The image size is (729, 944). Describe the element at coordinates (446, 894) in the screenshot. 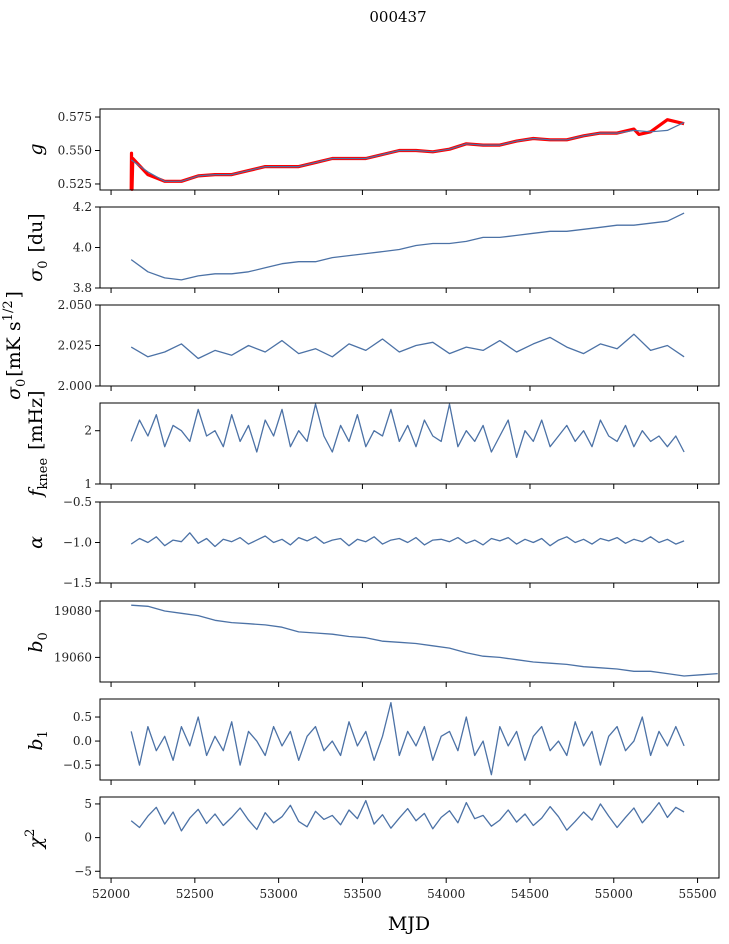

I see `x-tick-label: 54000` at that location.